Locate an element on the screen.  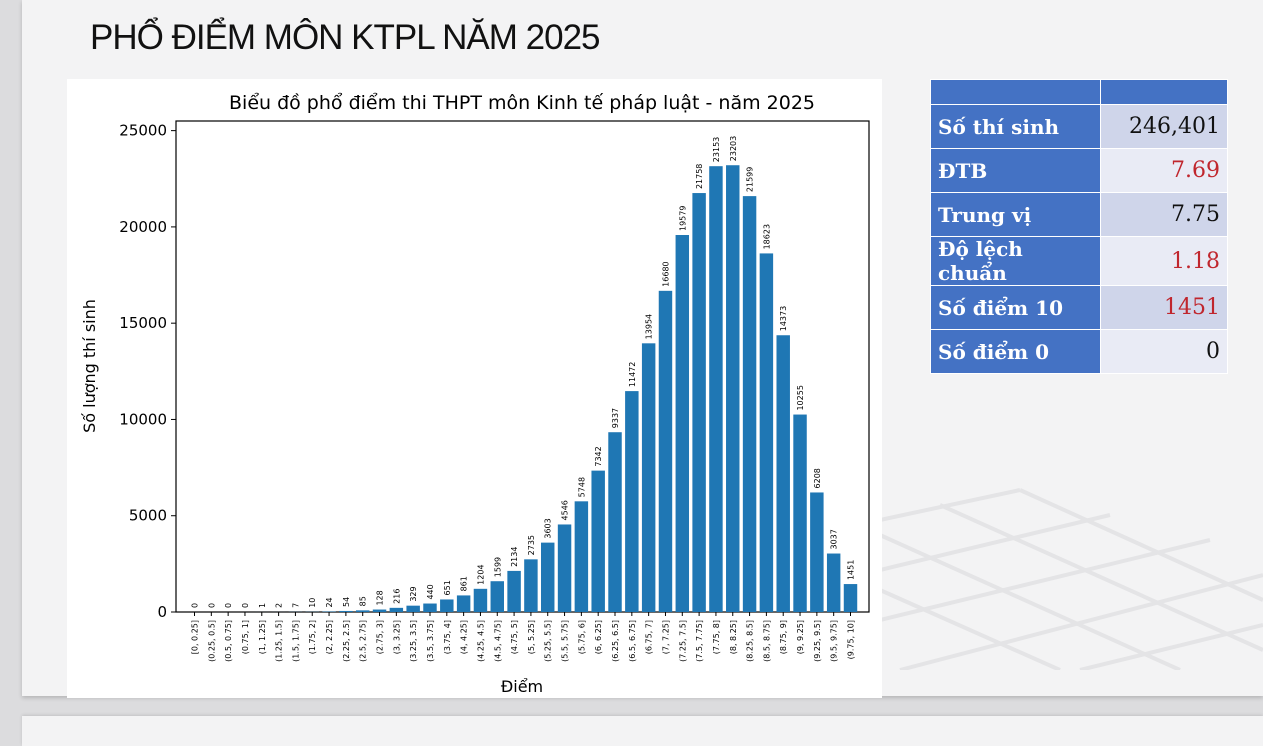
x-tick-label: (6.75, 7] is located at coordinates (649, 637).